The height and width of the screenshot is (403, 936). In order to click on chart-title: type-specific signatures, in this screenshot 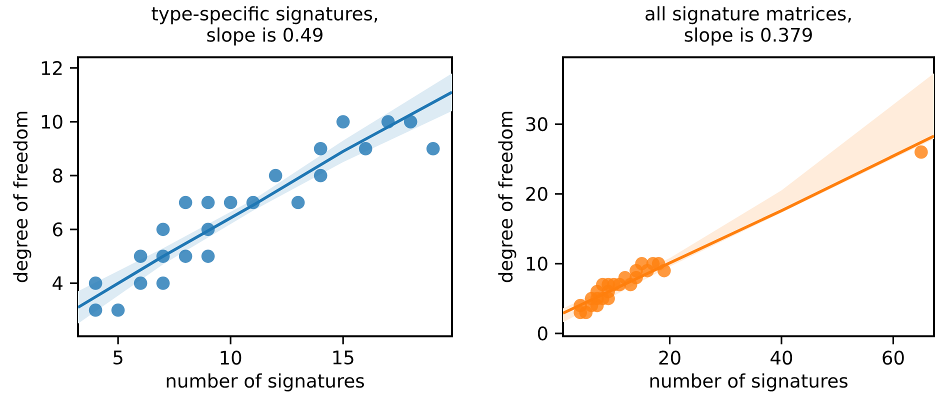, I will do `click(265, 15)`.